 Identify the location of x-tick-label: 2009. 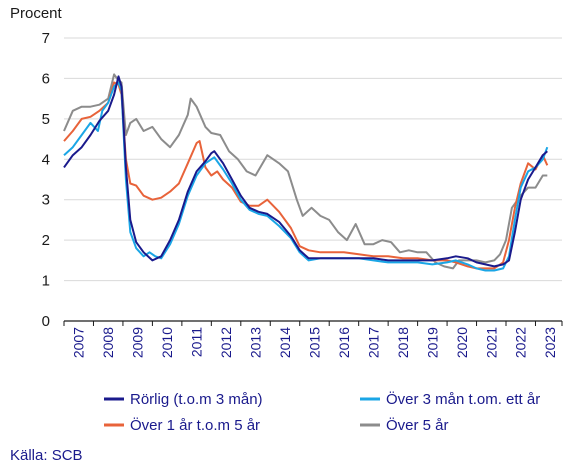
(138, 342).